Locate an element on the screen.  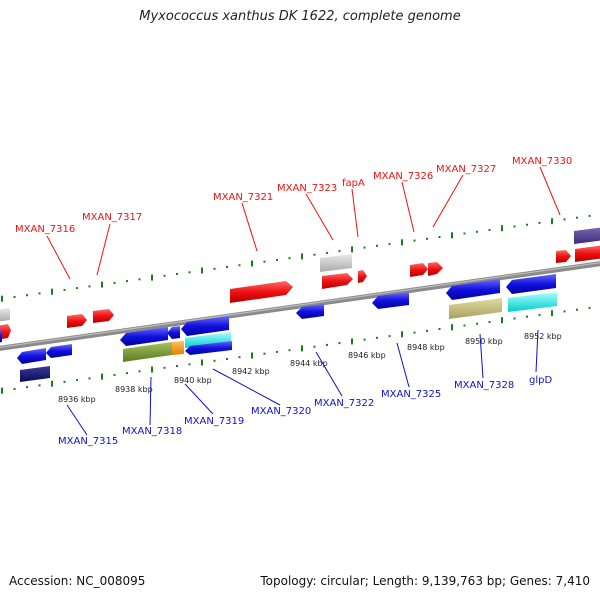
scale-tick-label: 8942 kbp is located at coordinates (251, 371).